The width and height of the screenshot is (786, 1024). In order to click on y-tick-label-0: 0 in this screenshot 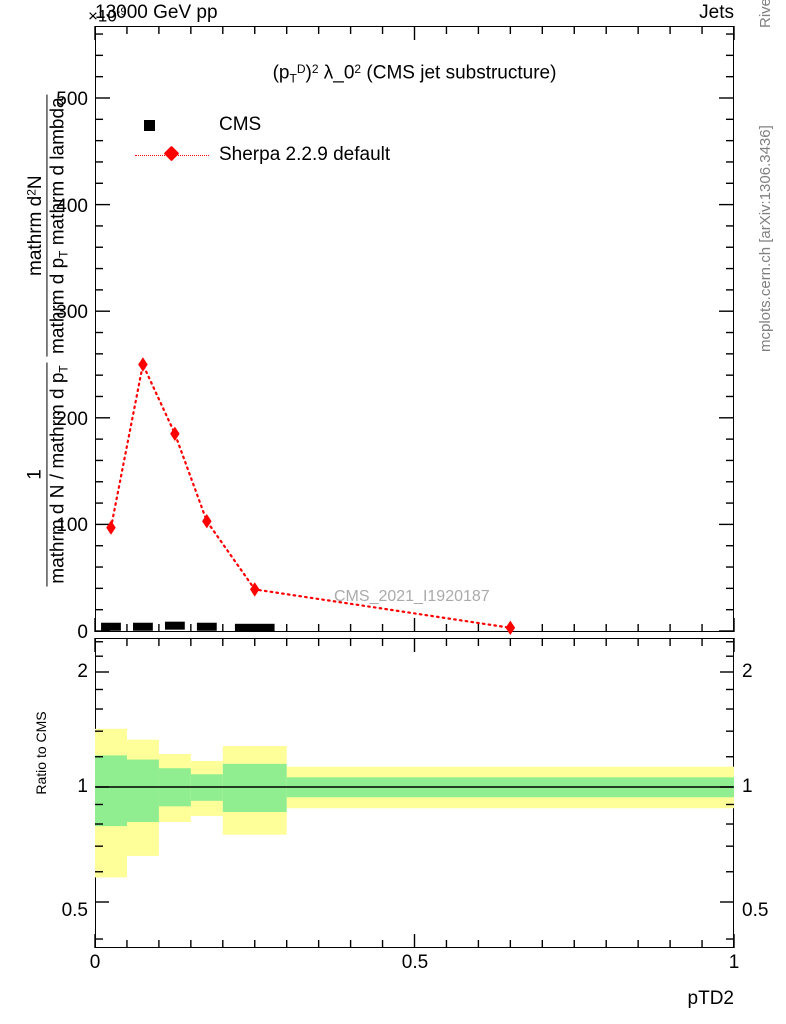, I will do `click(82, 632)`.